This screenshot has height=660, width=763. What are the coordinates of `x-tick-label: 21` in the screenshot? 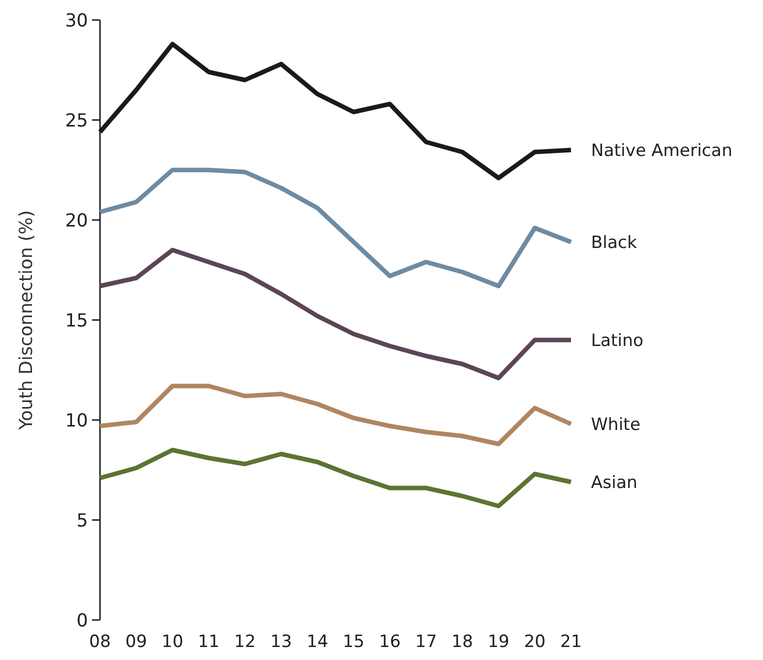 It's located at (571, 642).